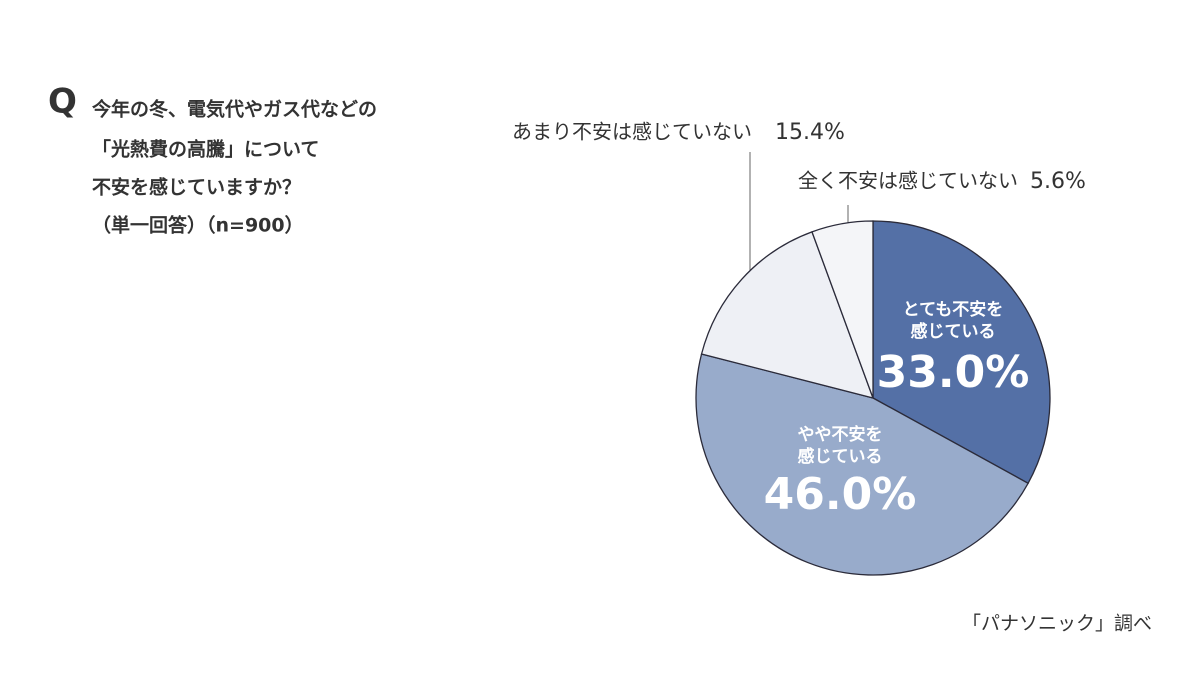 The height and width of the screenshot is (675, 1200). What do you see at coordinates (810, 132) in the screenshot?
I see `value-label: 15.4%` at bounding box center [810, 132].